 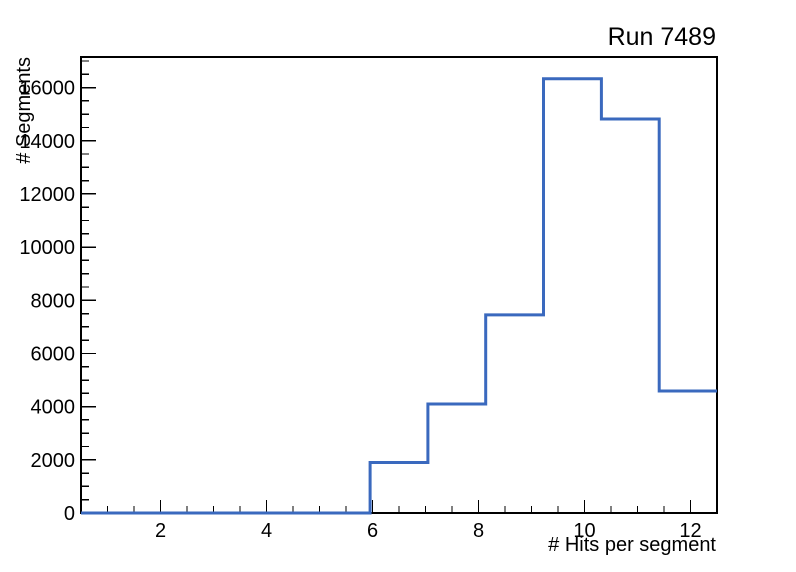 What do you see at coordinates (632, 545) in the screenshot?
I see `x-axis-title: # Hits per segment` at bounding box center [632, 545].